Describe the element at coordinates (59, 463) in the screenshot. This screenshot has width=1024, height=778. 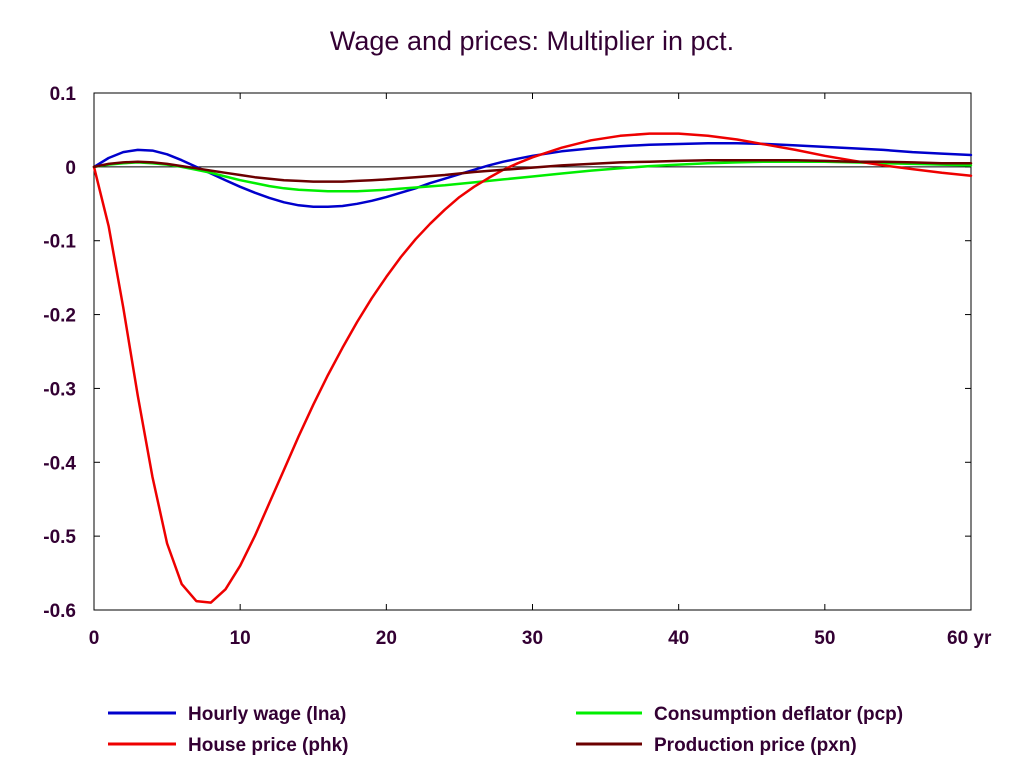
I see `y-tick-label: -0.4` at that location.